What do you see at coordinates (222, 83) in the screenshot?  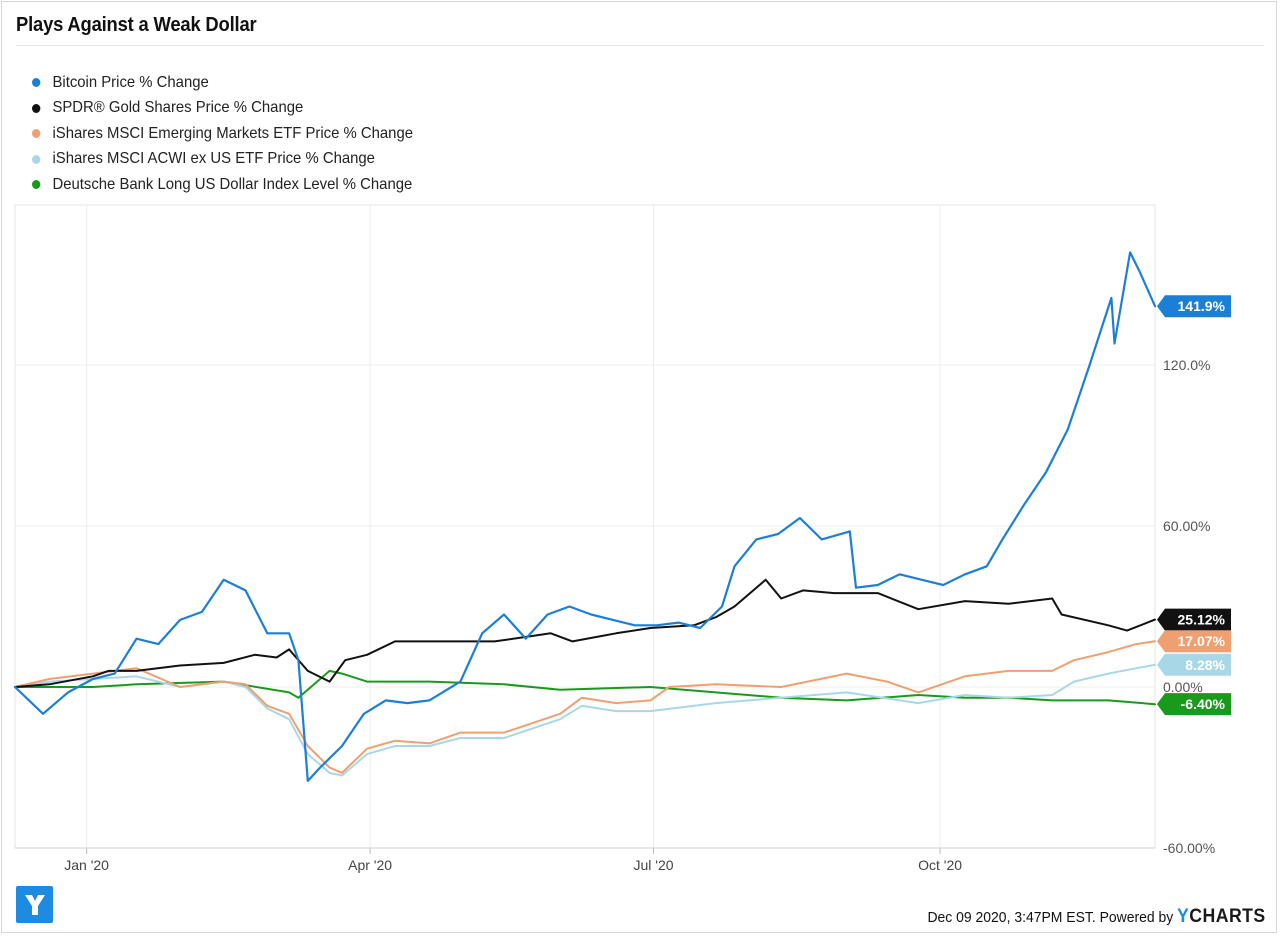 I see `legend-item-bitcoin: Bitcoin Price % Change` at bounding box center [222, 83].